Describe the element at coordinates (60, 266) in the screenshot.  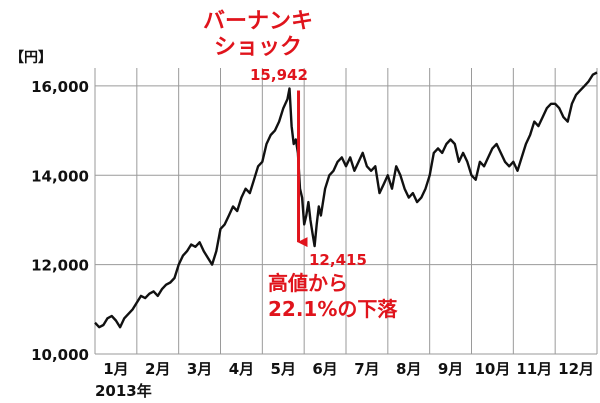
I see `y-tick-label: 12,000` at that location.